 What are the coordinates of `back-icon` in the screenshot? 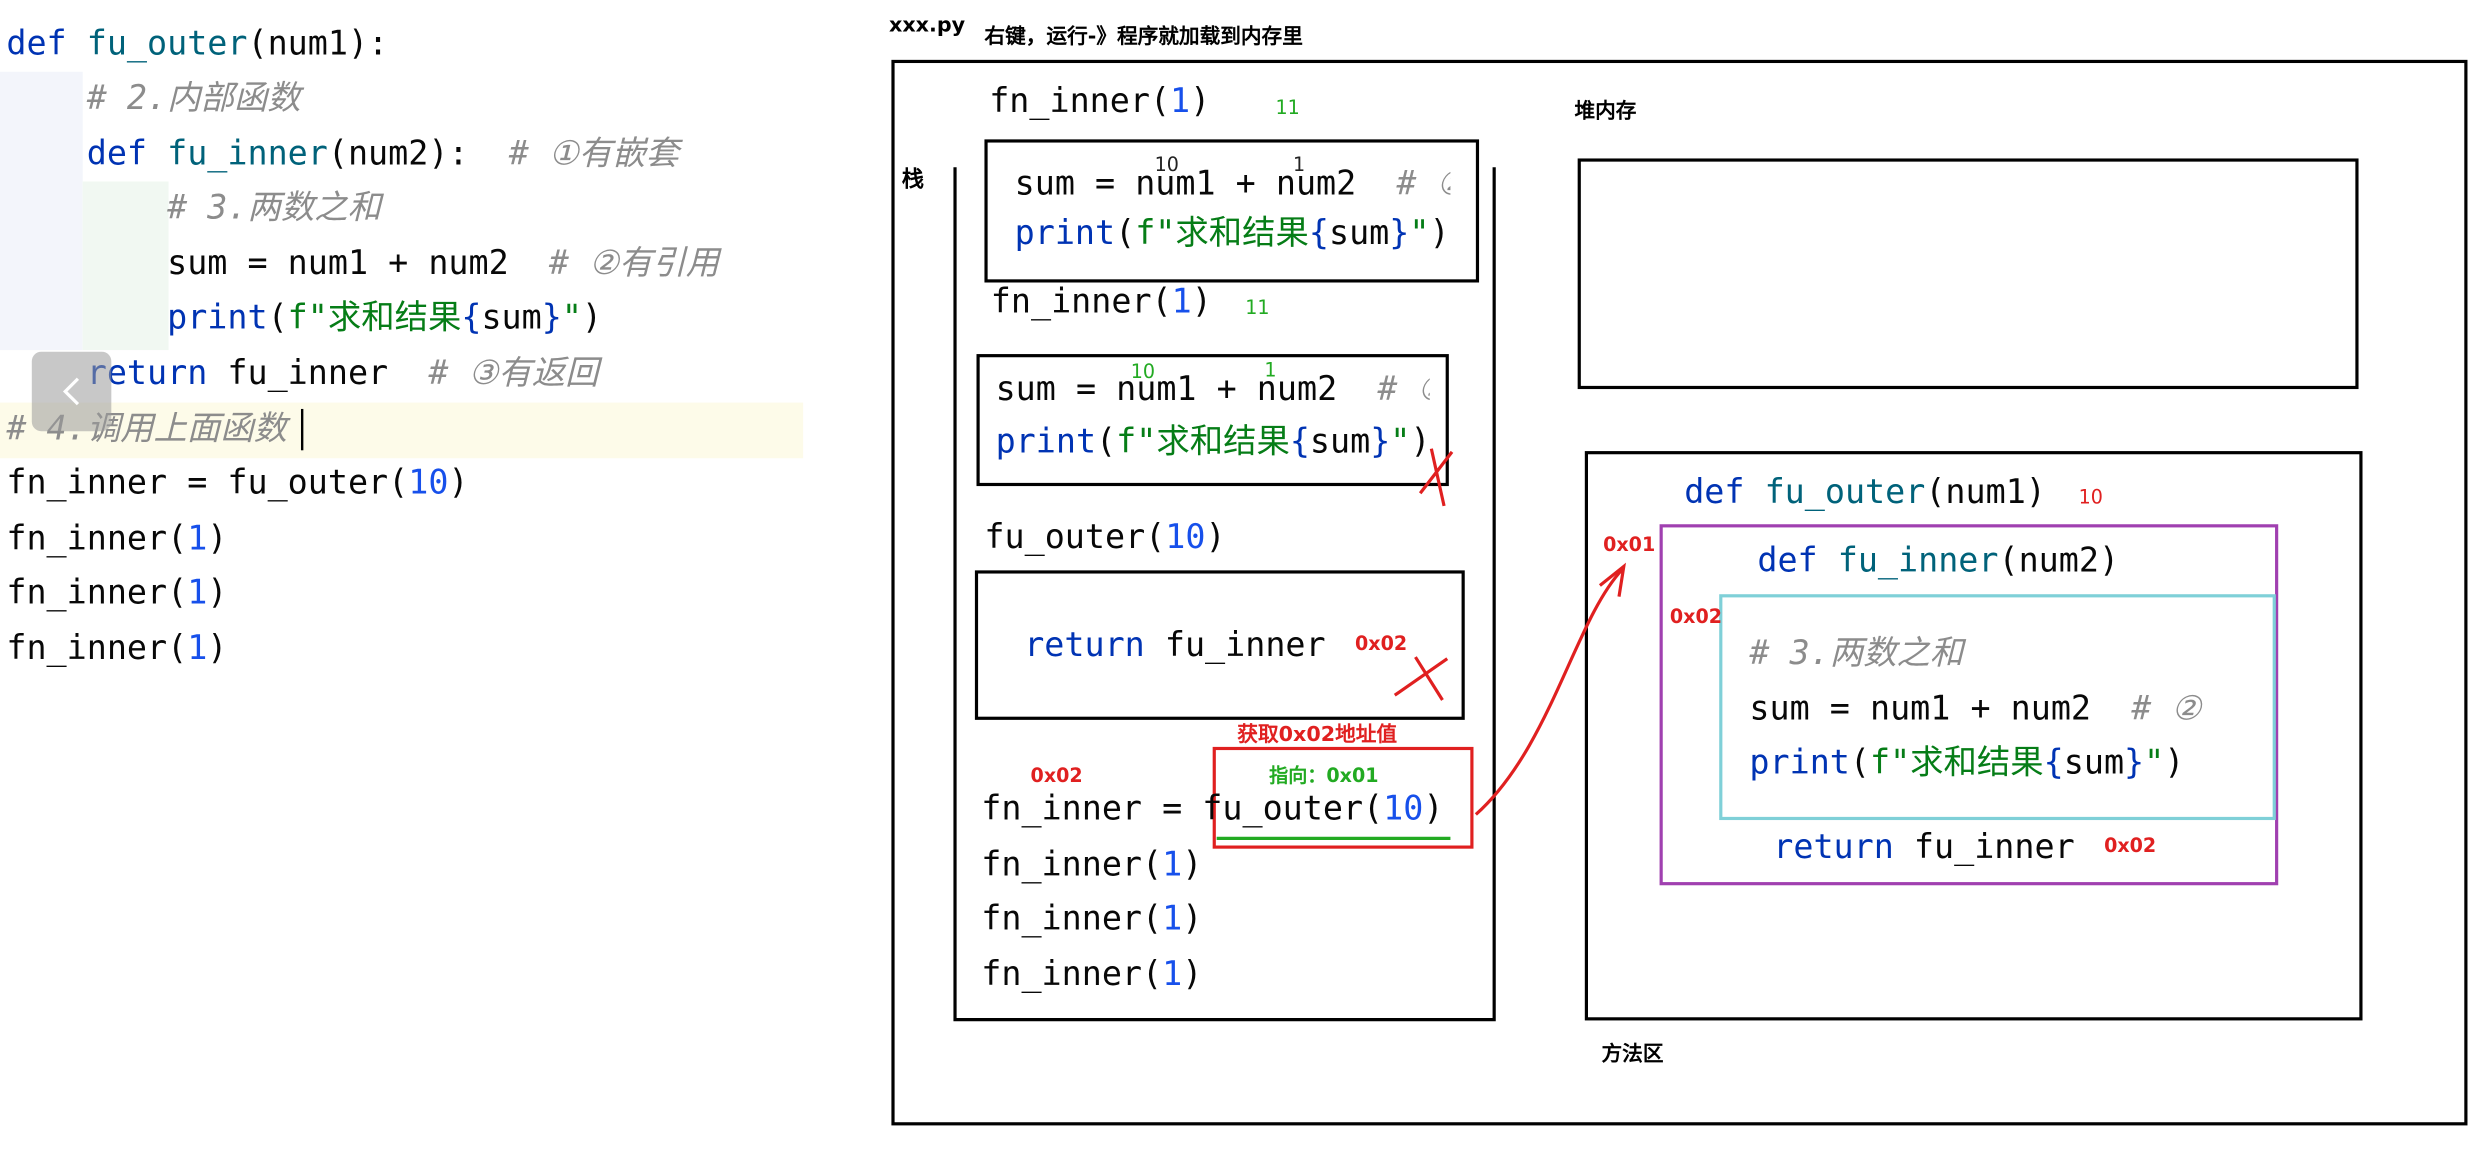 It's located at (71, 391).